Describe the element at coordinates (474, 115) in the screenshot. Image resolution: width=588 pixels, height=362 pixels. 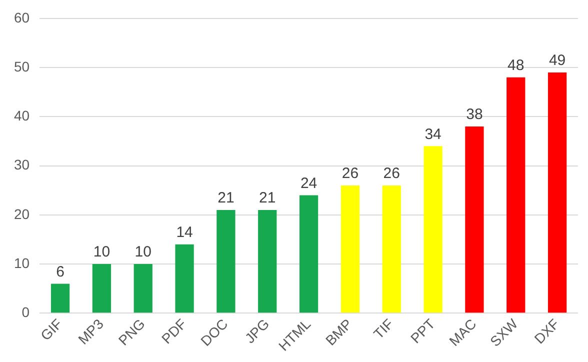
I see `data-label: 38` at that location.